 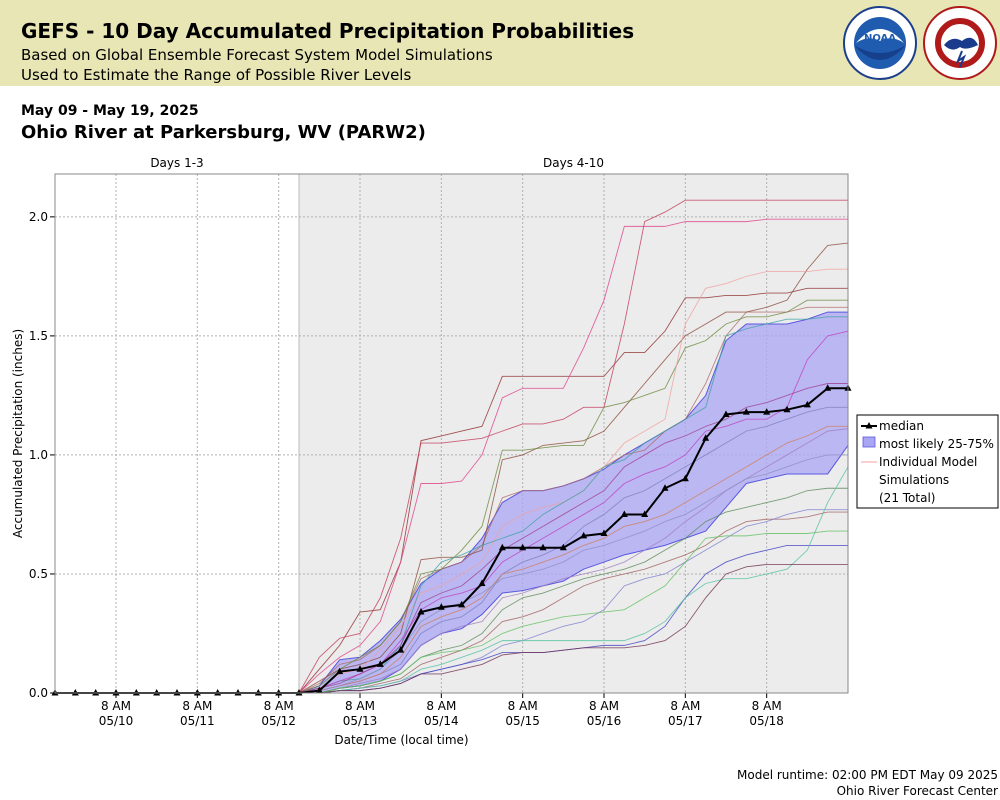 What do you see at coordinates (867, 775) in the screenshot?
I see `model-runtime: Model runtime: 02:00 PM EDT May 09 2025` at bounding box center [867, 775].